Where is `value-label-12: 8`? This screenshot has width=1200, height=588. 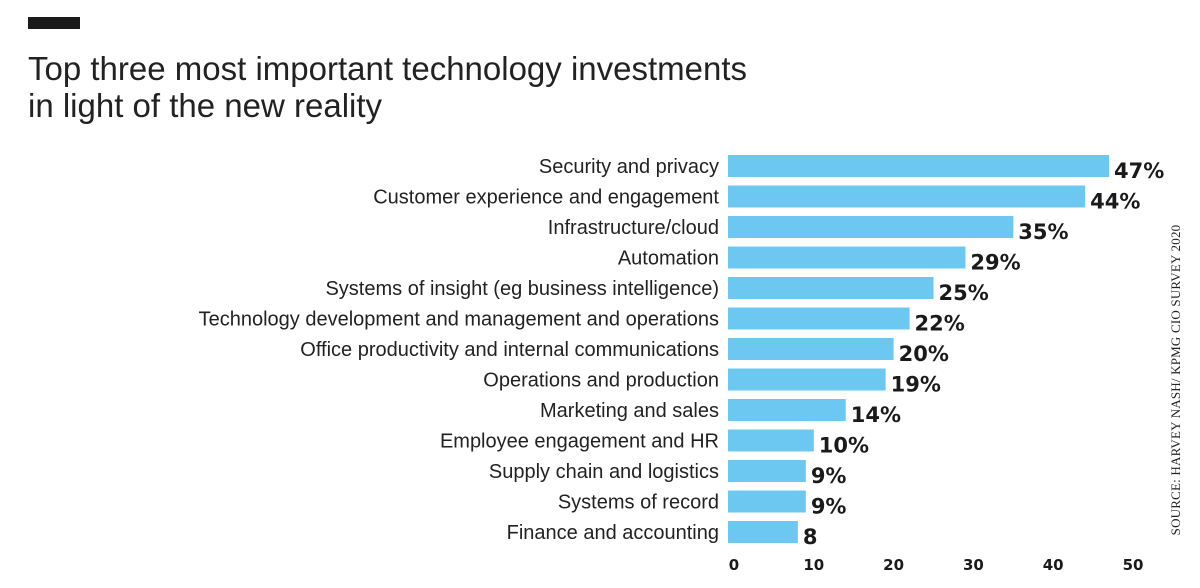 value-label-12: 8 is located at coordinates (810, 537).